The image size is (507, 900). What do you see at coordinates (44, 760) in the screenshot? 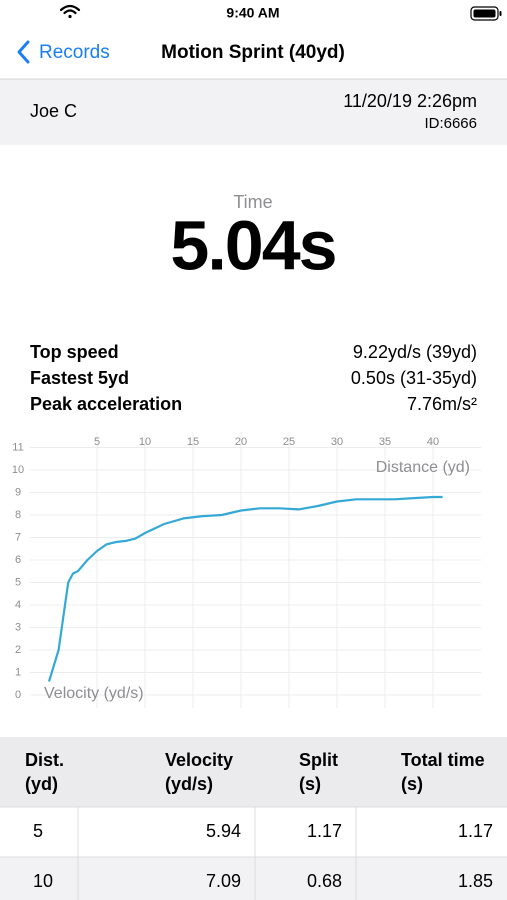
I see `column-header: Dist.` at bounding box center [44, 760].